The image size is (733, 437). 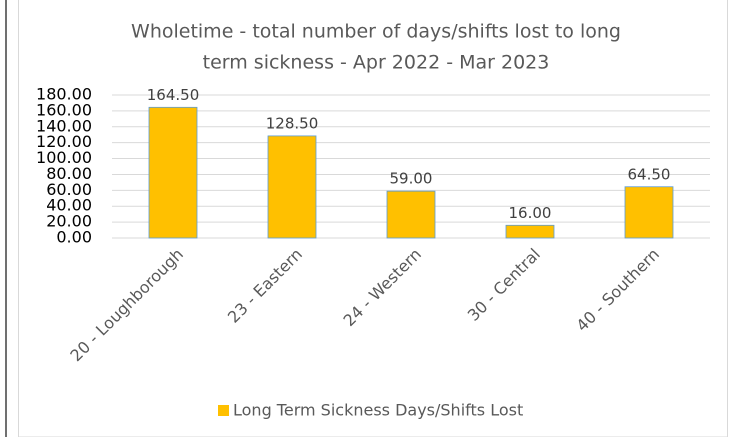 What do you see at coordinates (69, 205) in the screenshot?
I see `y-tick-label: 40.00` at bounding box center [69, 205].